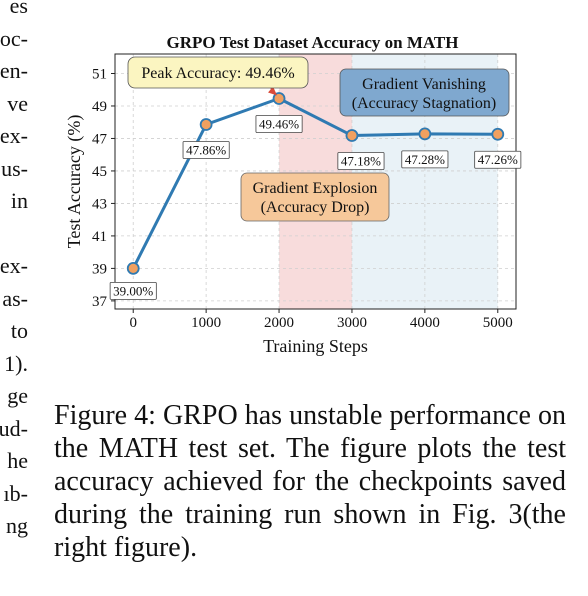 The height and width of the screenshot is (596, 588). I want to click on data-label: 39.00%, so click(133, 290).